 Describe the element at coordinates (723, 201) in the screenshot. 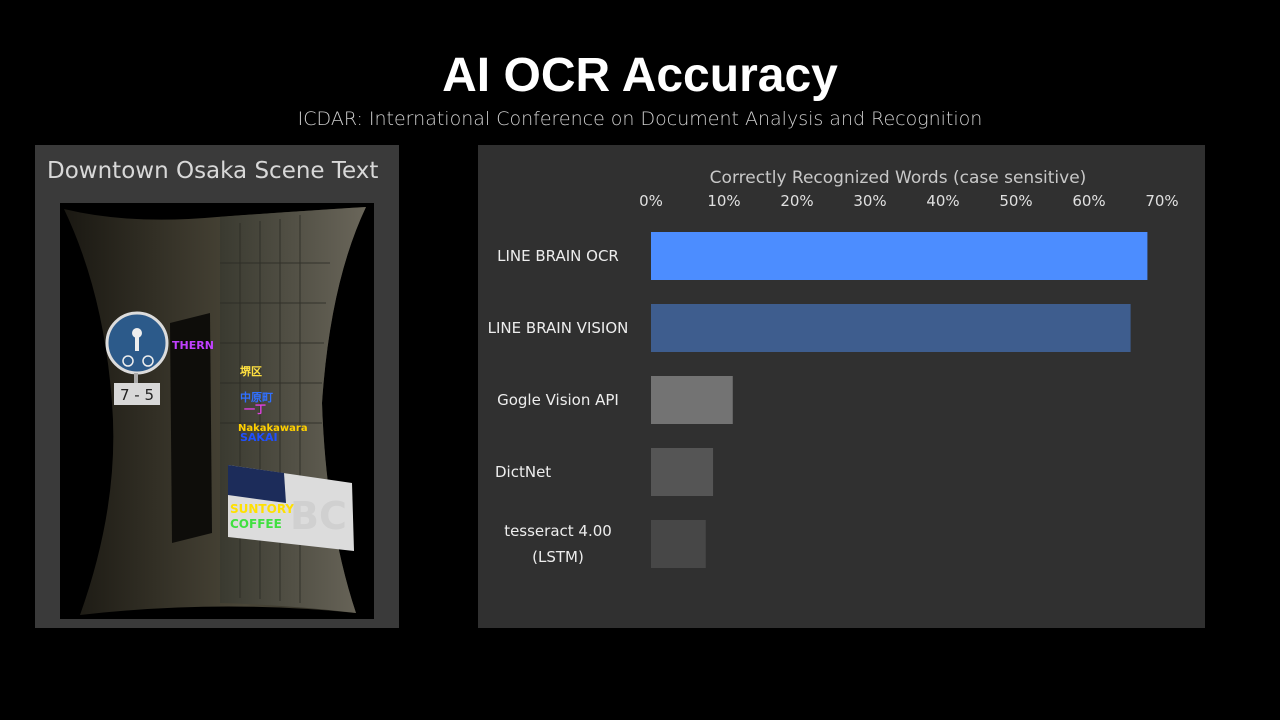

I see `x-tick-label: 10%` at that location.